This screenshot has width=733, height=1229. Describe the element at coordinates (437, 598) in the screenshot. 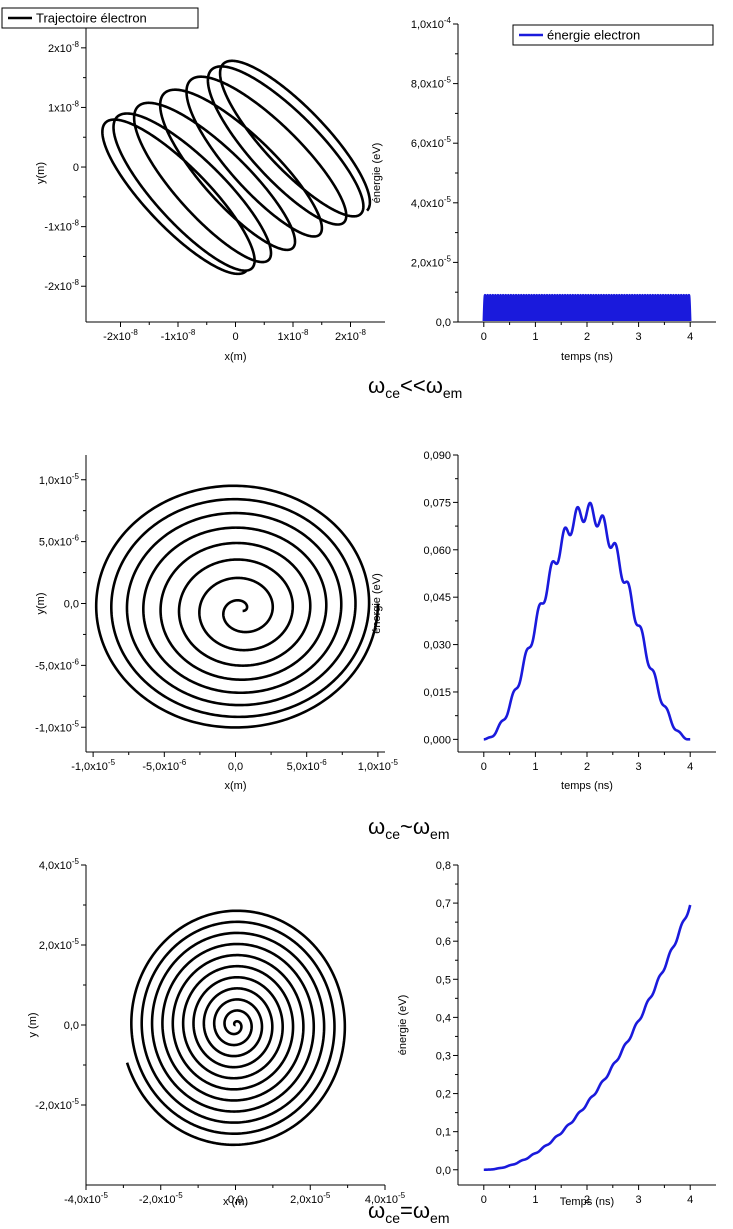

I see `y-tick-label: 0,045` at that location.